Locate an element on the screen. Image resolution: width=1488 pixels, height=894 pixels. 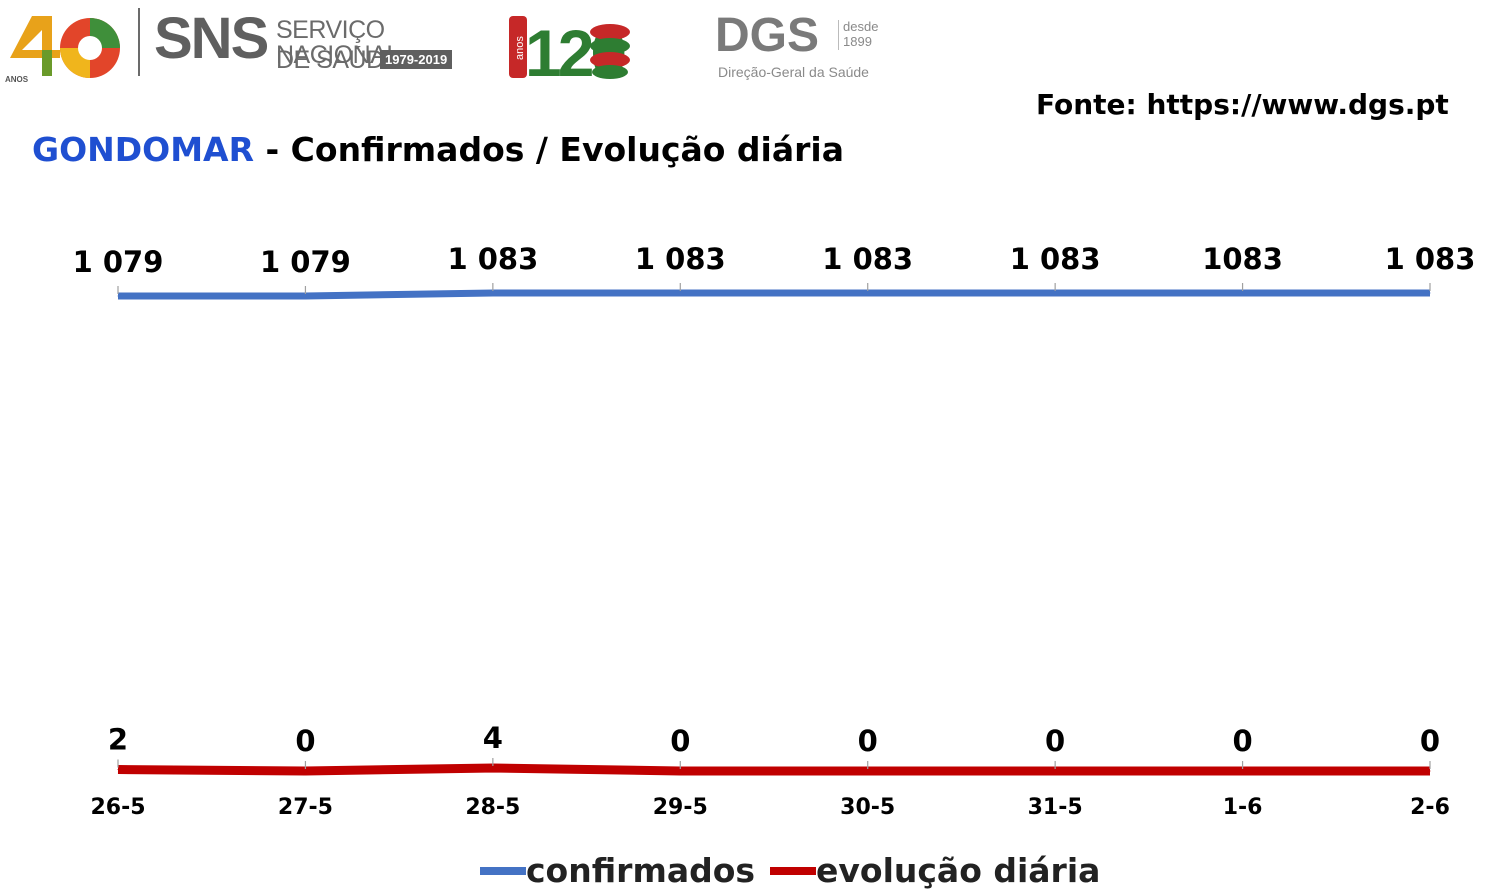
x-tick-label: 28-5 is located at coordinates (492, 807).